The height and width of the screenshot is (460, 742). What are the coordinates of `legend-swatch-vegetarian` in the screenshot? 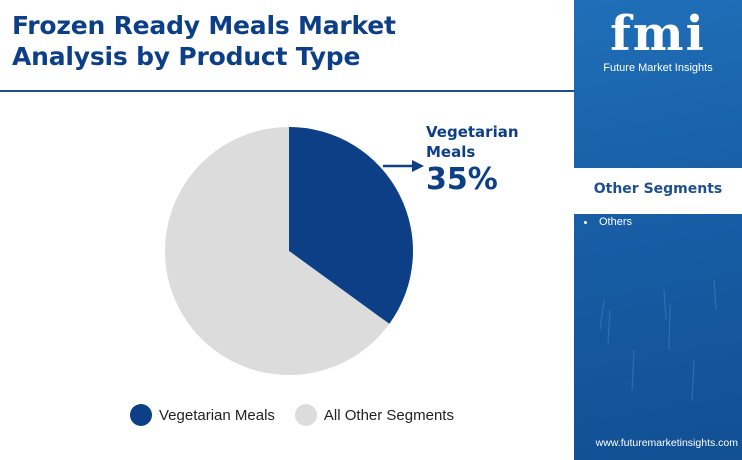 It's located at (141, 415).